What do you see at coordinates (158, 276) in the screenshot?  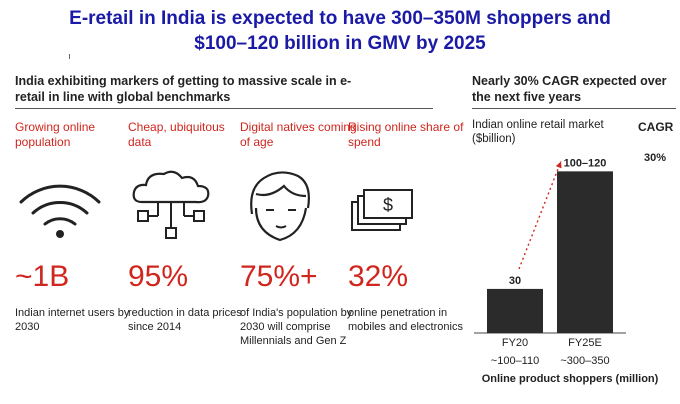 I see `stat-value: 95%` at bounding box center [158, 276].